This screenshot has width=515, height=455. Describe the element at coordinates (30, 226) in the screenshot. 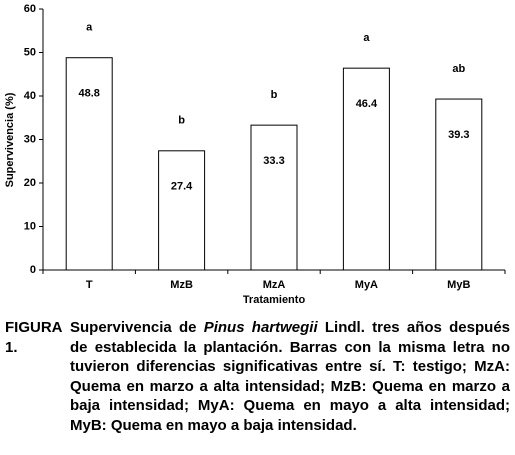

I see `y-tick-label: 10` at that location.